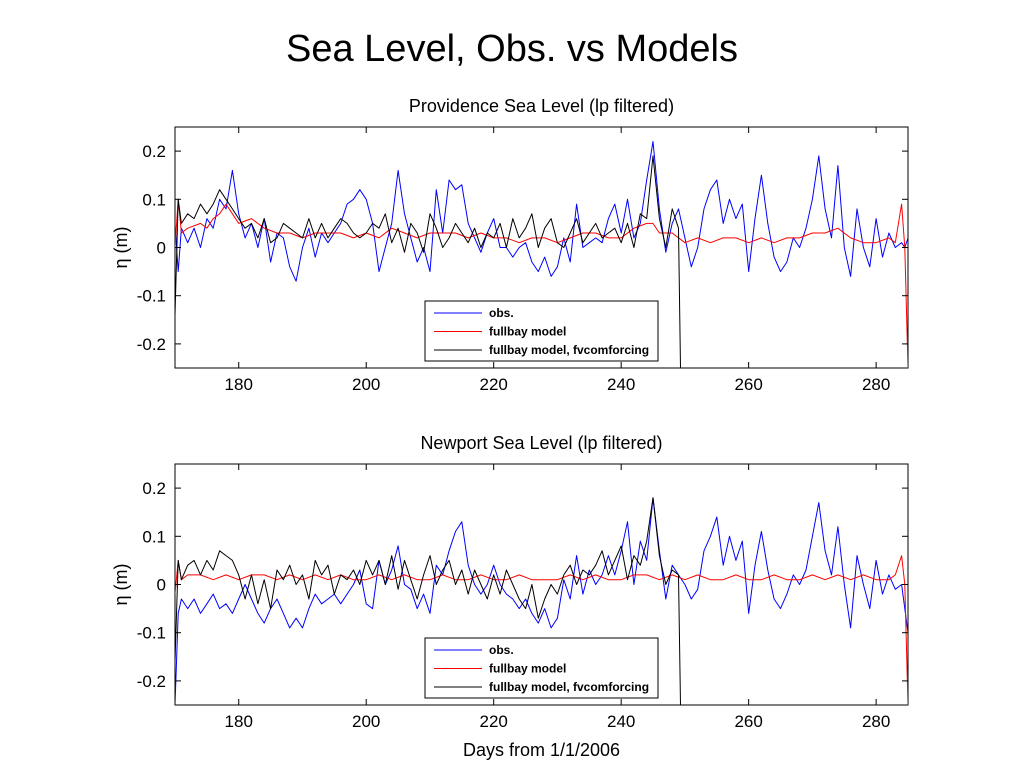  What do you see at coordinates (541, 106) in the screenshot?
I see `chart-title: Providence Sea Level (lp filtered)` at bounding box center [541, 106].